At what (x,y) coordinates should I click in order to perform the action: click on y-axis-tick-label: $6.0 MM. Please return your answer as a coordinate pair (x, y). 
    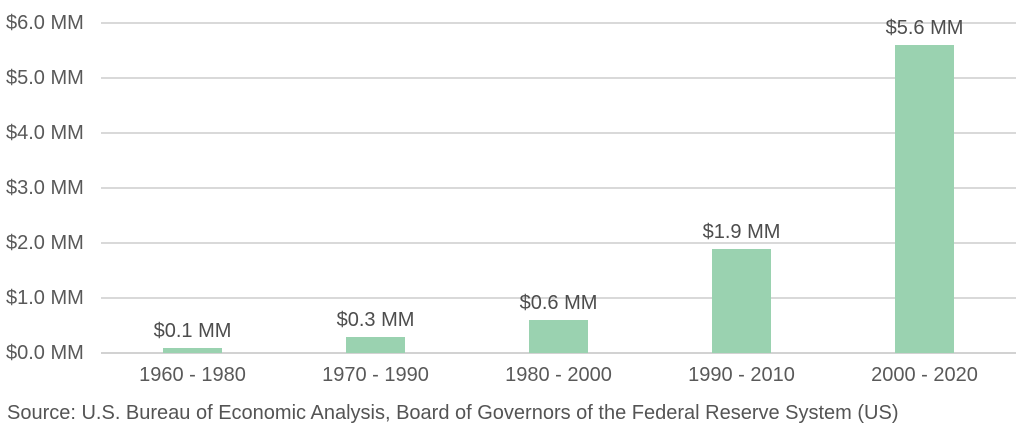
    Looking at the image, I should click on (45, 23).